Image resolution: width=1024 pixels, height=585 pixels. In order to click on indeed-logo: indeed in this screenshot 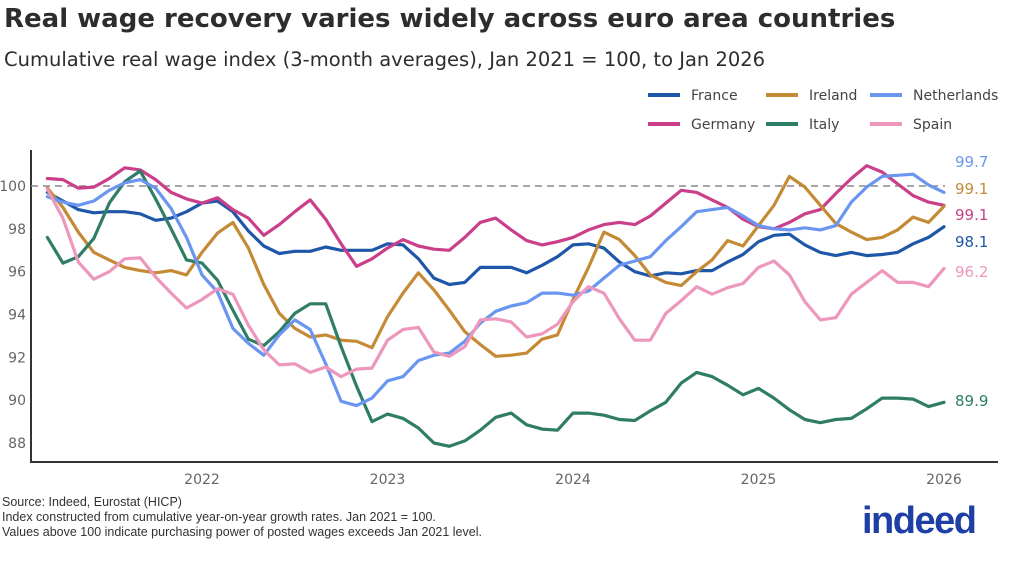, I will do `click(919, 521)`.